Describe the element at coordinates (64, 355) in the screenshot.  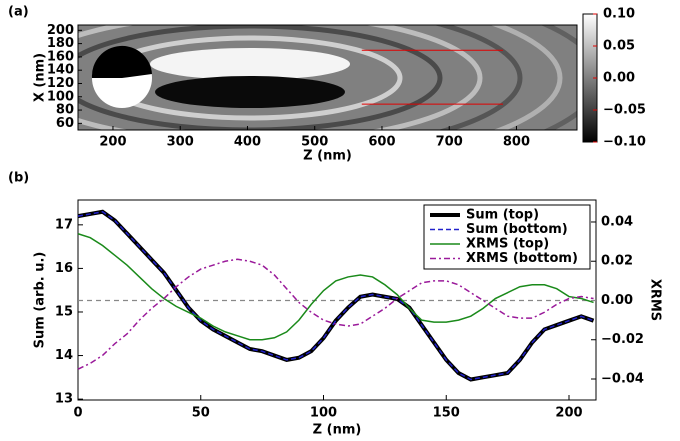
I see `y-tick-label: 14` at that location.